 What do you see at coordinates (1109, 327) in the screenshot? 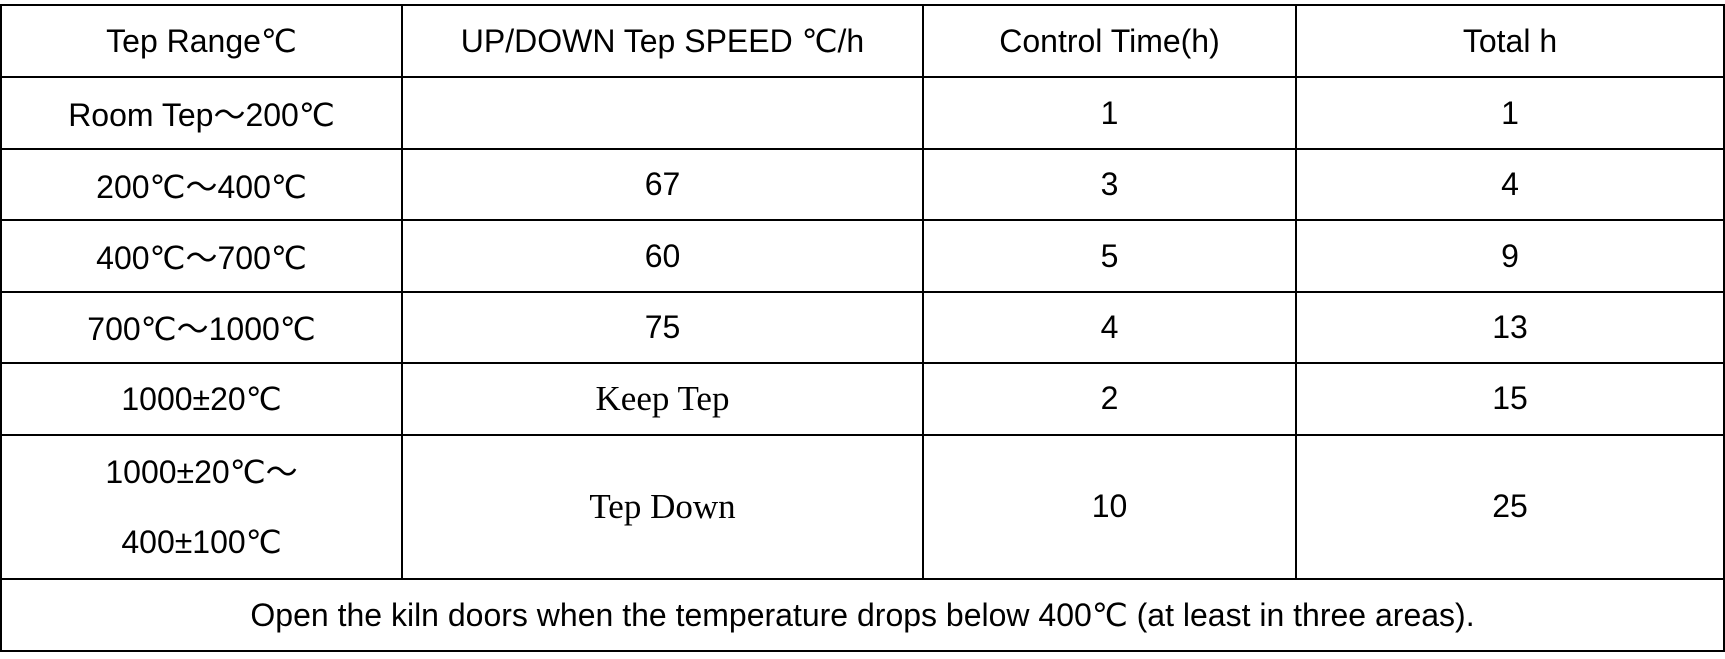
I see `cell-control-time: 4` at bounding box center [1109, 327].